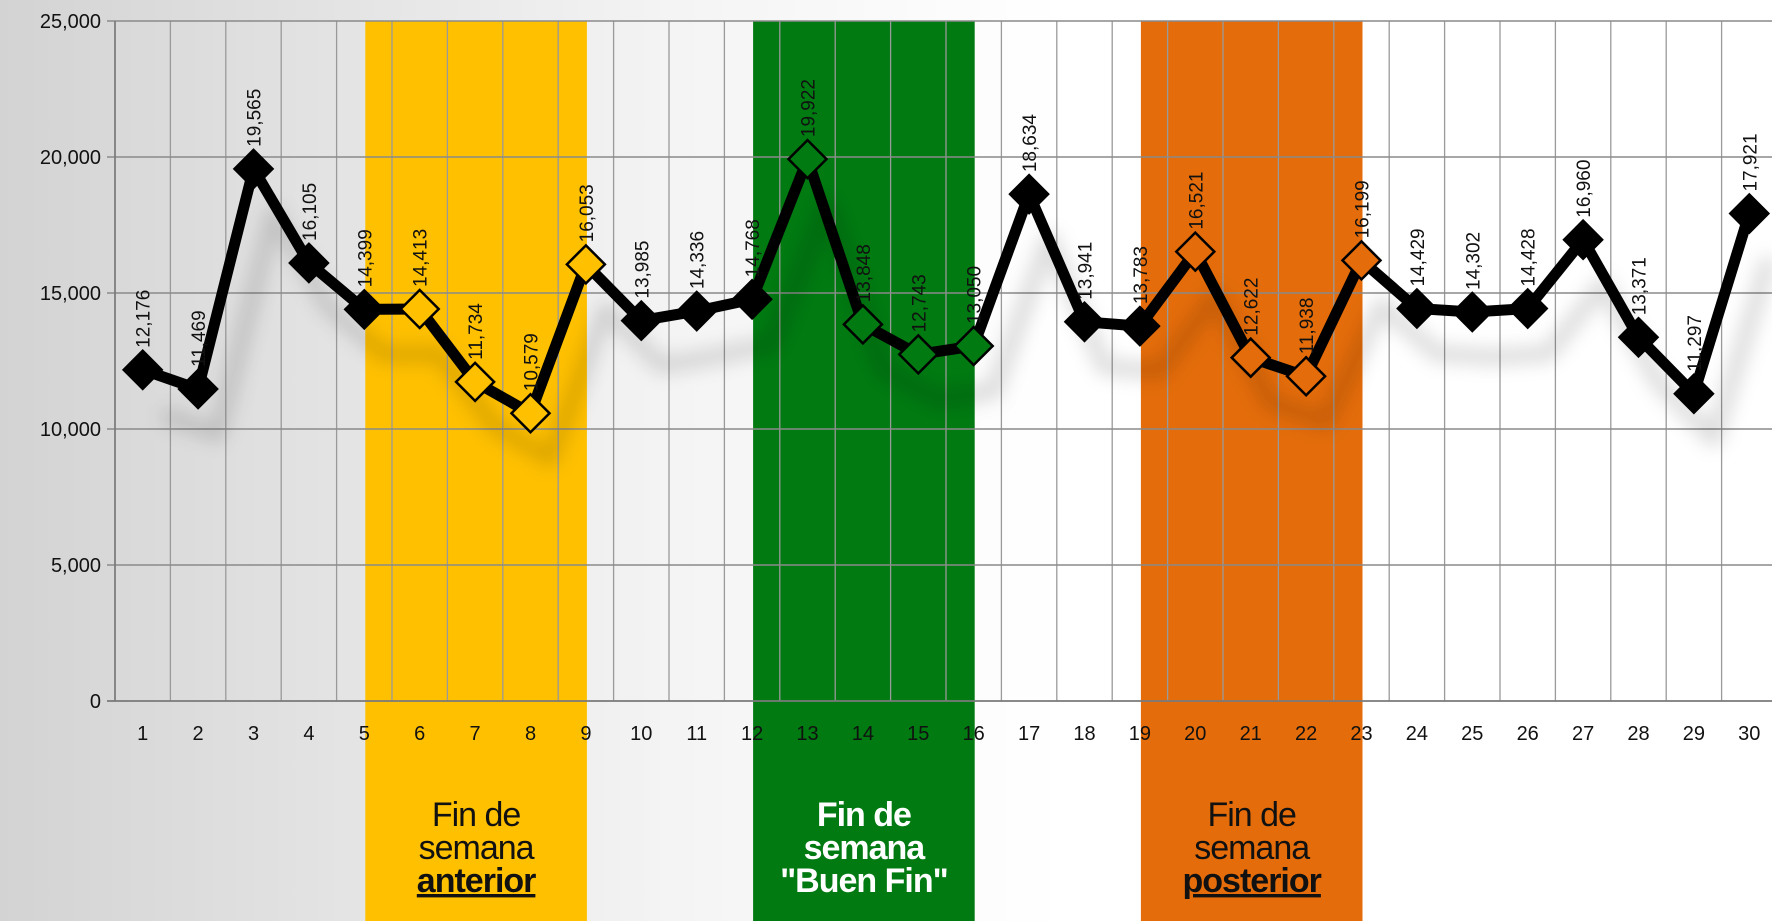 This screenshot has width=1772, height=921. I want to click on x-tick-label: 23, so click(1361, 734).